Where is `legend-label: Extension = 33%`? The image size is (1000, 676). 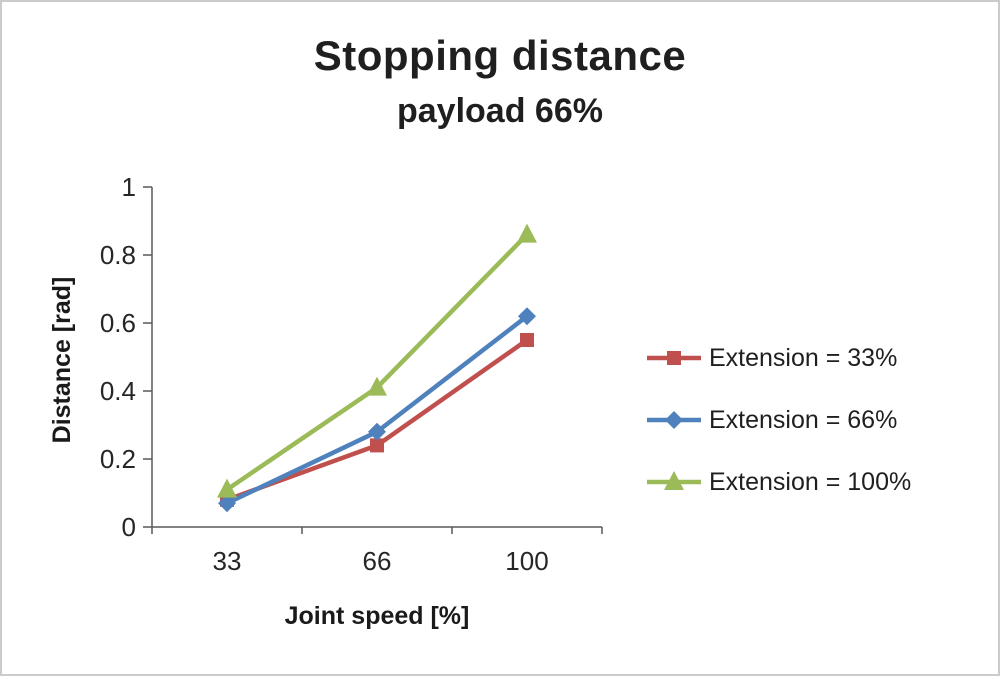
legend-label: Extension = 33% is located at coordinates (803, 357).